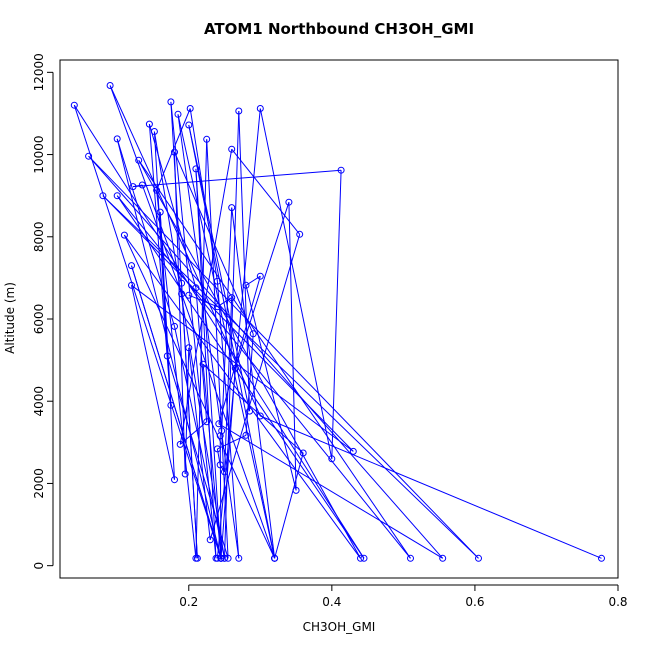 This screenshot has width=650, height=650. What do you see at coordinates (331, 602) in the screenshot?
I see `x-tick-label: 0.4` at bounding box center [331, 602].